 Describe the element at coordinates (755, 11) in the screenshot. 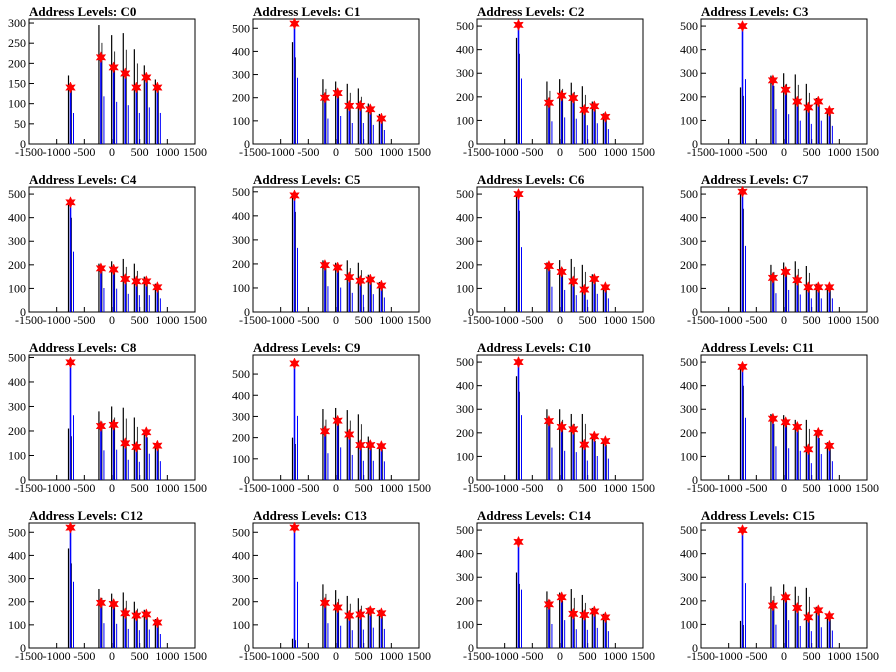

I see `chart-title: Address Levels: C3` at that location.